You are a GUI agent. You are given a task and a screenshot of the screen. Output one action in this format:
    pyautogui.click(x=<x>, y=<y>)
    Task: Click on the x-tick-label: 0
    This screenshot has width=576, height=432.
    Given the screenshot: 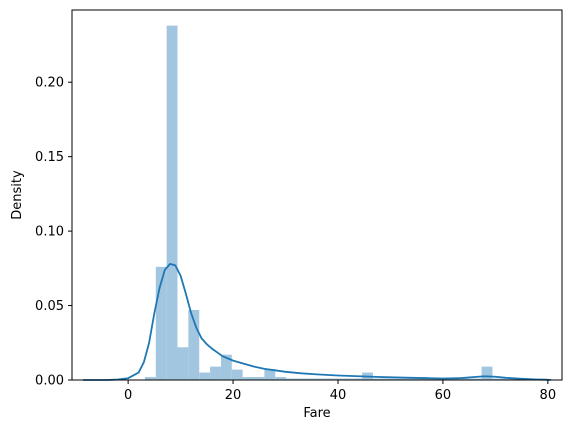 What is the action you would take?
    pyautogui.click(x=128, y=395)
    